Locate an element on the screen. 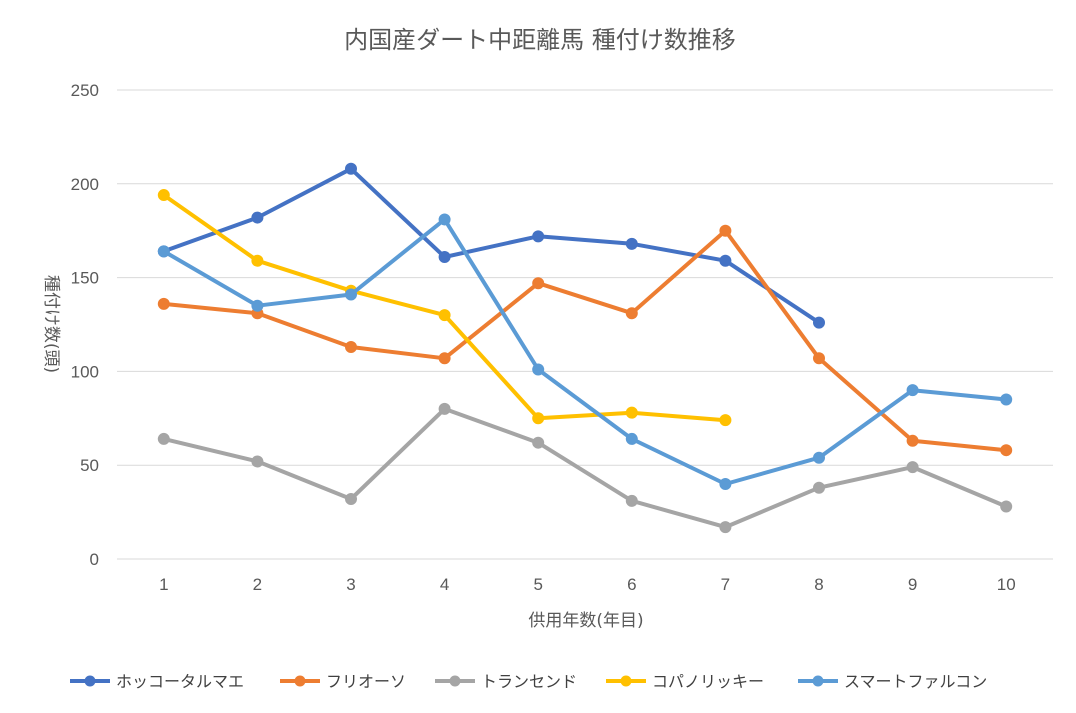 The height and width of the screenshot is (713, 1076). x-tick-label: 5 is located at coordinates (537, 584).